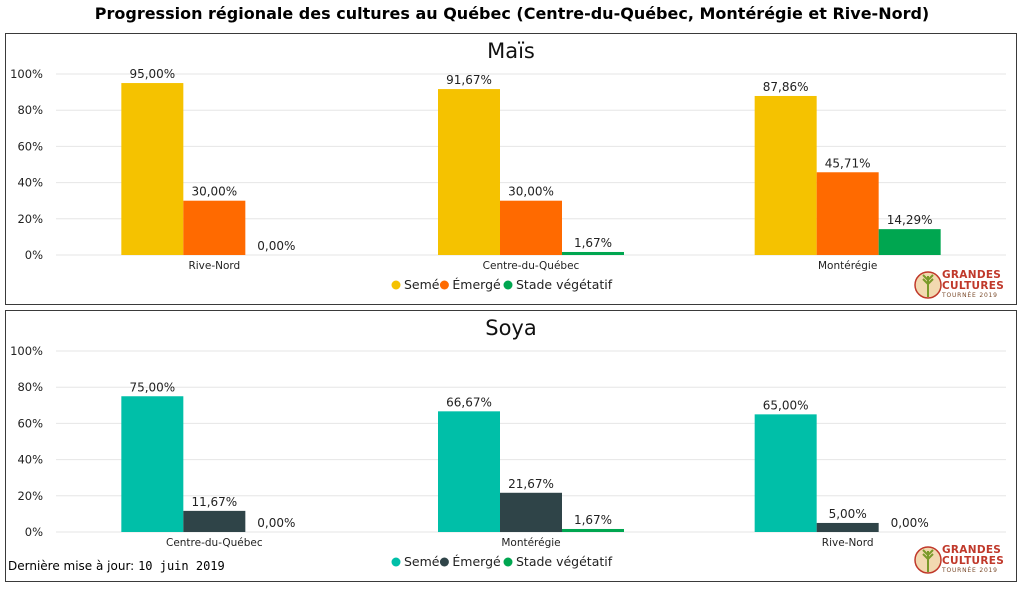 This screenshot has width=1024, height=589. I want to click on data-label: 5,00%, so click(848, 514).